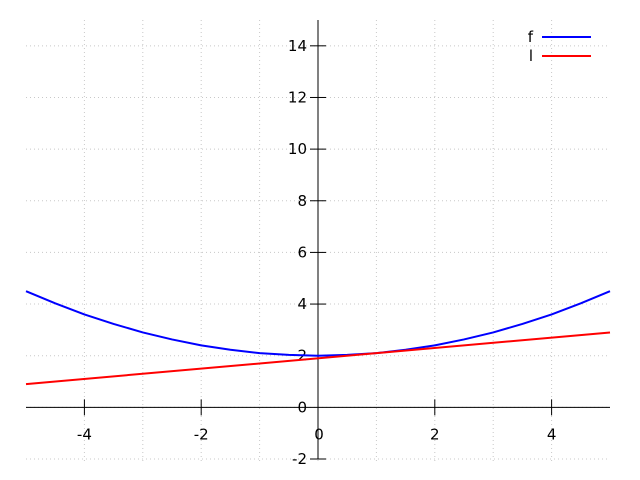 The image size is (640, 480). I want to click on y-tick-label: 14, so click(297, 46).